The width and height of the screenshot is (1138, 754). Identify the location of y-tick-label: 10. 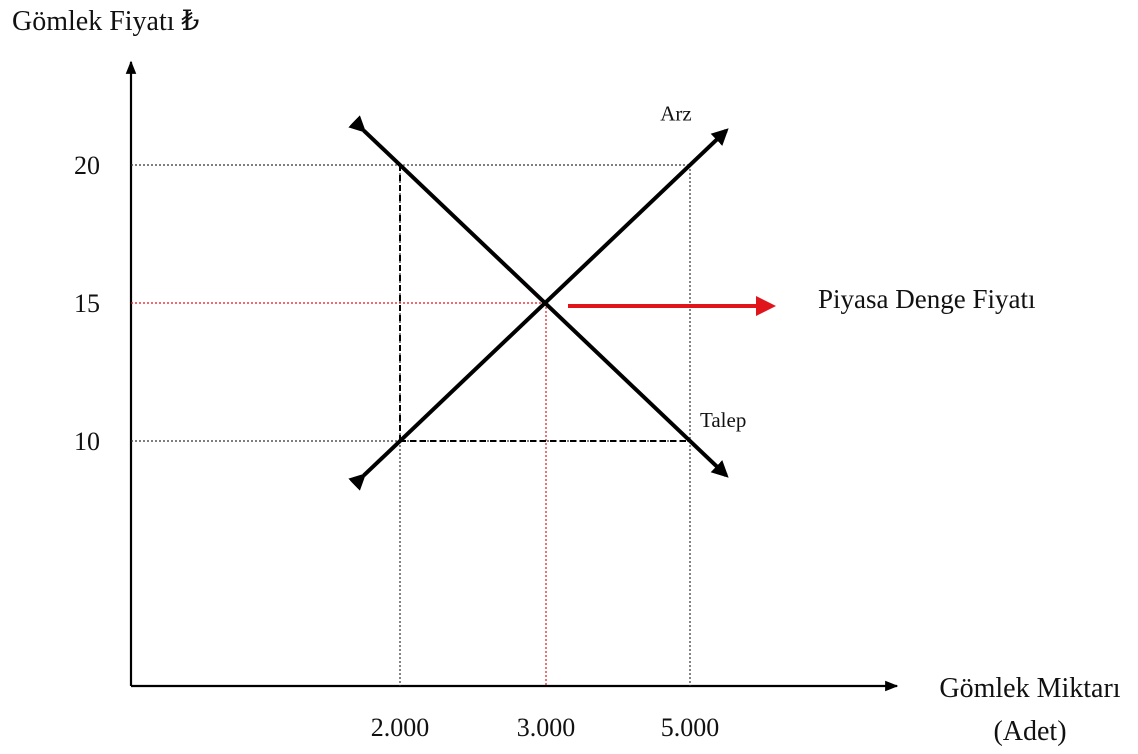
(87, 441).